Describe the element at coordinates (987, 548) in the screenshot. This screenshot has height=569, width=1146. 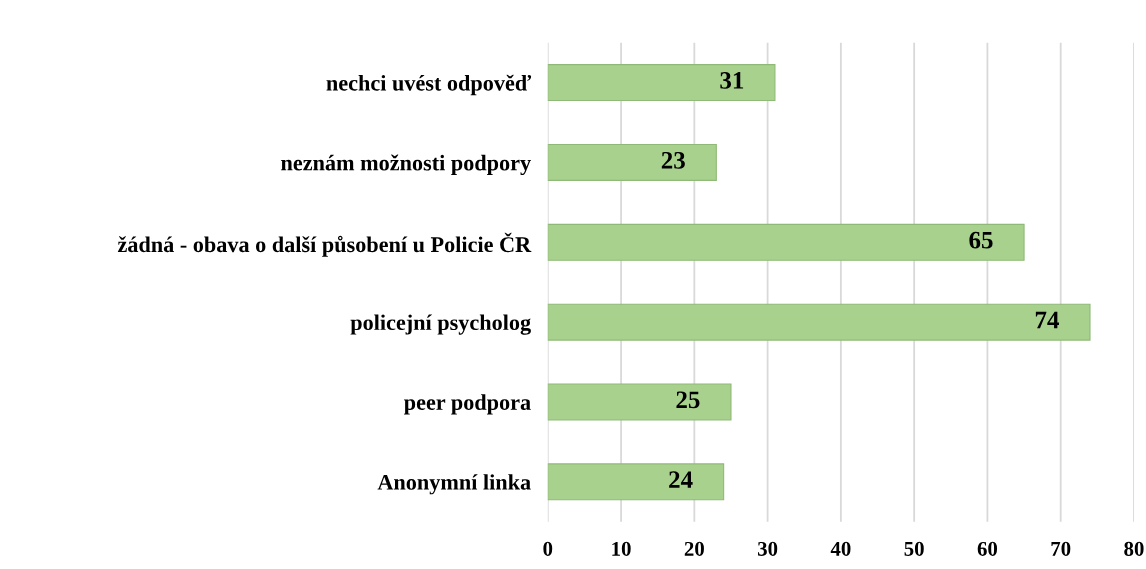
I see `x-tick-label: 60` at that location.